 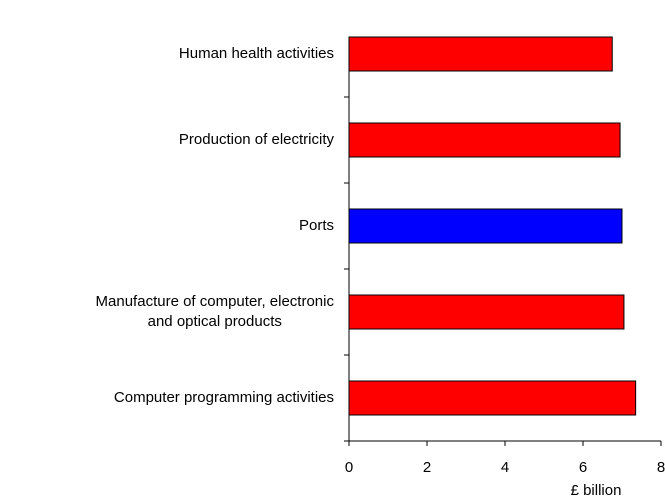 What do you see at coordinates (257, 139) in the screenshot?
I see `y-tick-label: Production of electricity` at bounding box center [257, 139].